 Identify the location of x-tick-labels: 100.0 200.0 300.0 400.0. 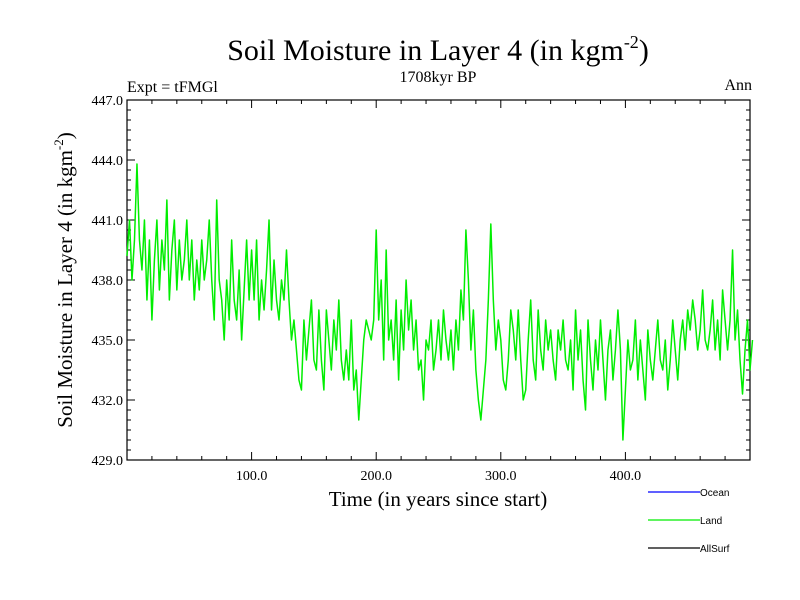
(438, 476).